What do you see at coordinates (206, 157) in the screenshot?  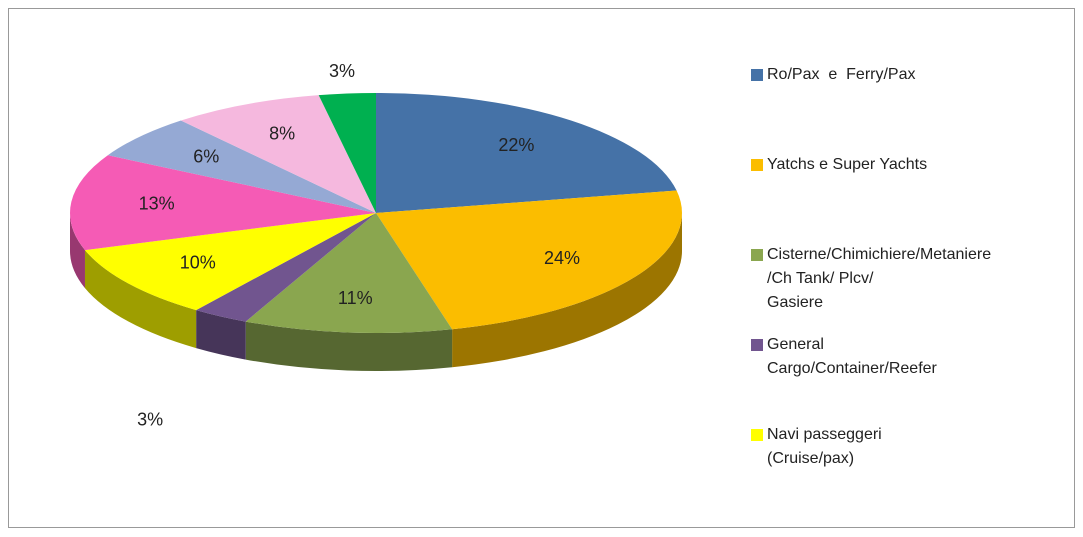 I see `data-label: 6%` at bounding box center [206, 157].